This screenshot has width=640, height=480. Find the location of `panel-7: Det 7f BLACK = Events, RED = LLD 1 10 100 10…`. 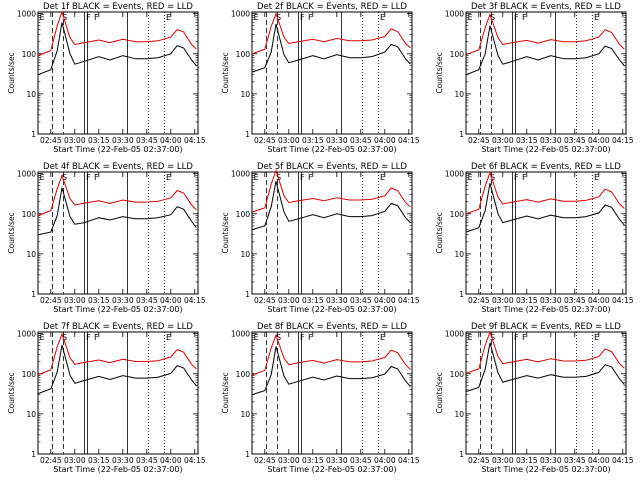

panel-7: Det 7f BLACK = Events, RED = LLD 1 10 100 10… is located at coordinates (106, 398).